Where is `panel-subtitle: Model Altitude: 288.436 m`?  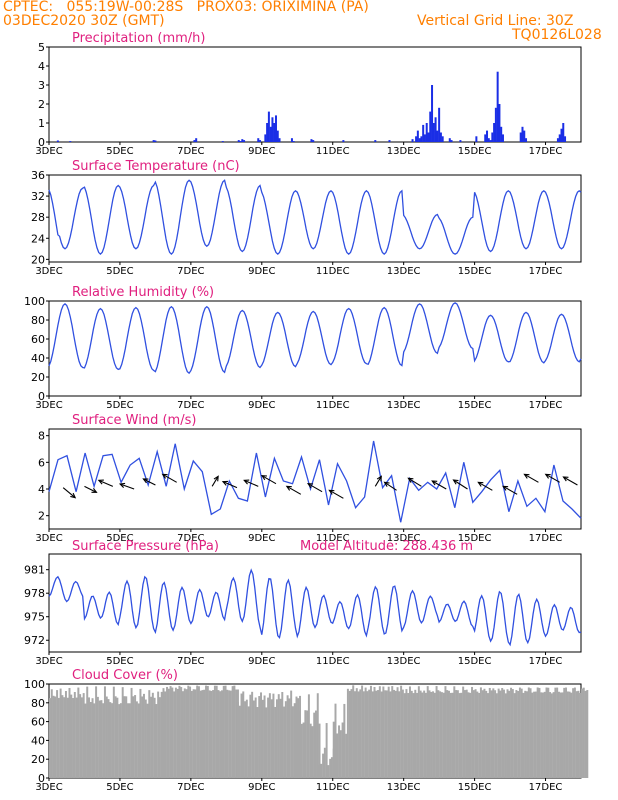
panel-subtitle: Model Altitude: 288.436 m is located at coordinates (386, 546).